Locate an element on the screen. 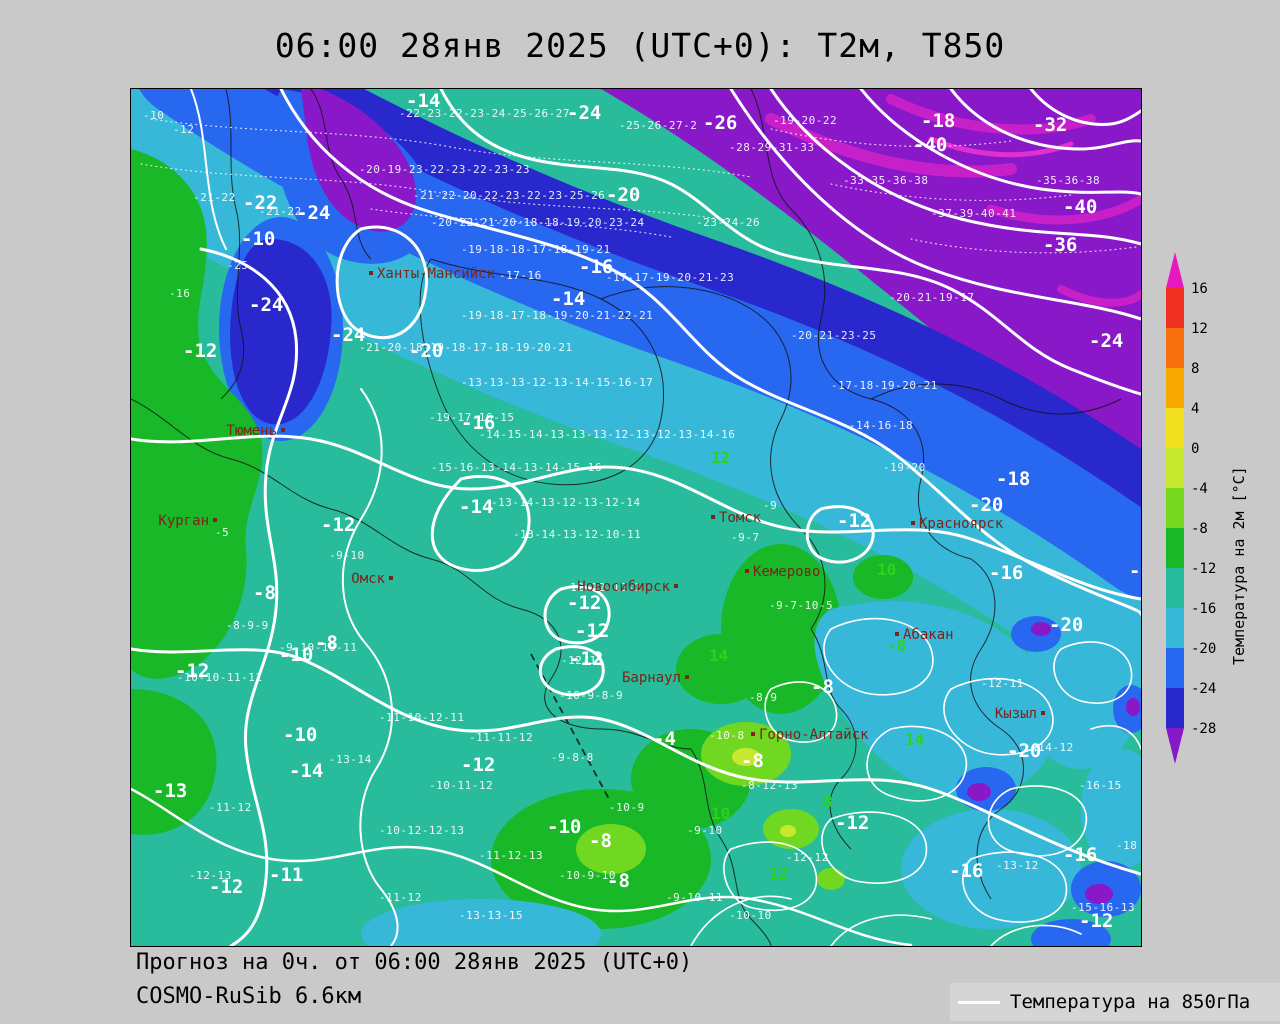 This screenshot has width=1280, height=1024. t850-legend-label: Температура на 850гПа is located at coordinates (1130, 1002).